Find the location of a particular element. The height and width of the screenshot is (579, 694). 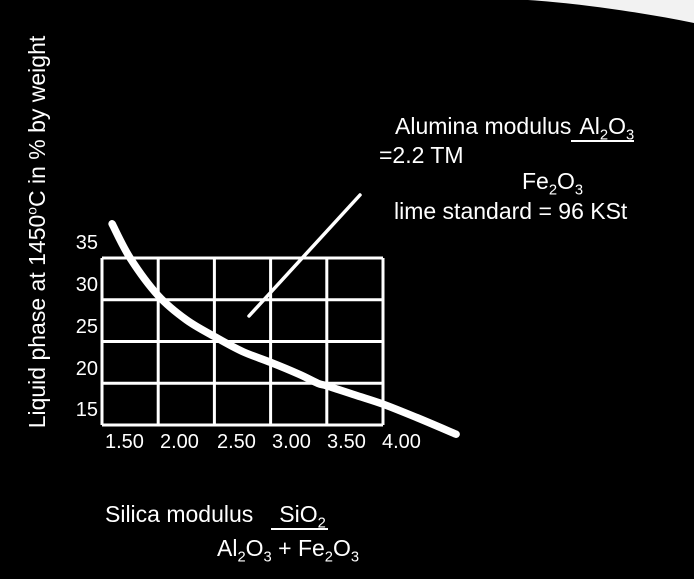

plus-sign: + is located at coordinates (284, 548).